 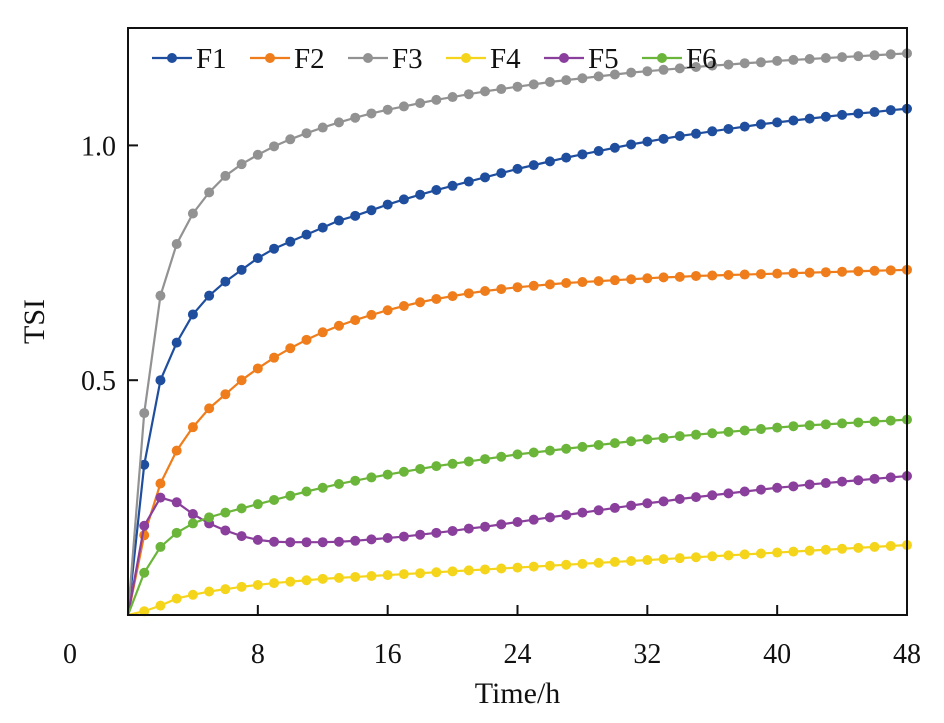 What do you see at coordinates (518, 654) in the screenshot?
I see `x-tick-label: 24` at bounding box center [518, 654].